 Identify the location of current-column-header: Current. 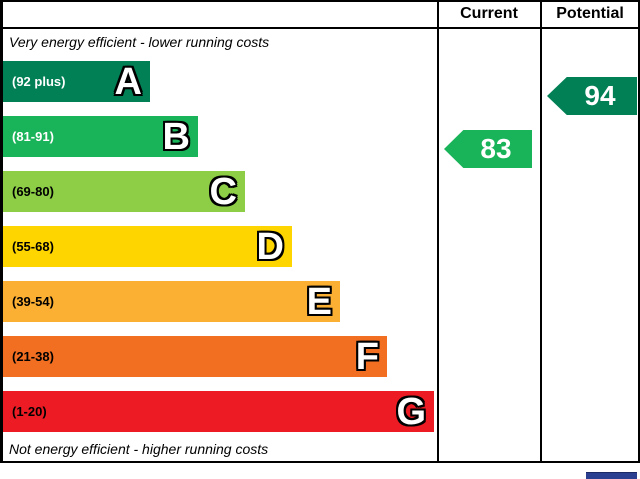
(489, 13).